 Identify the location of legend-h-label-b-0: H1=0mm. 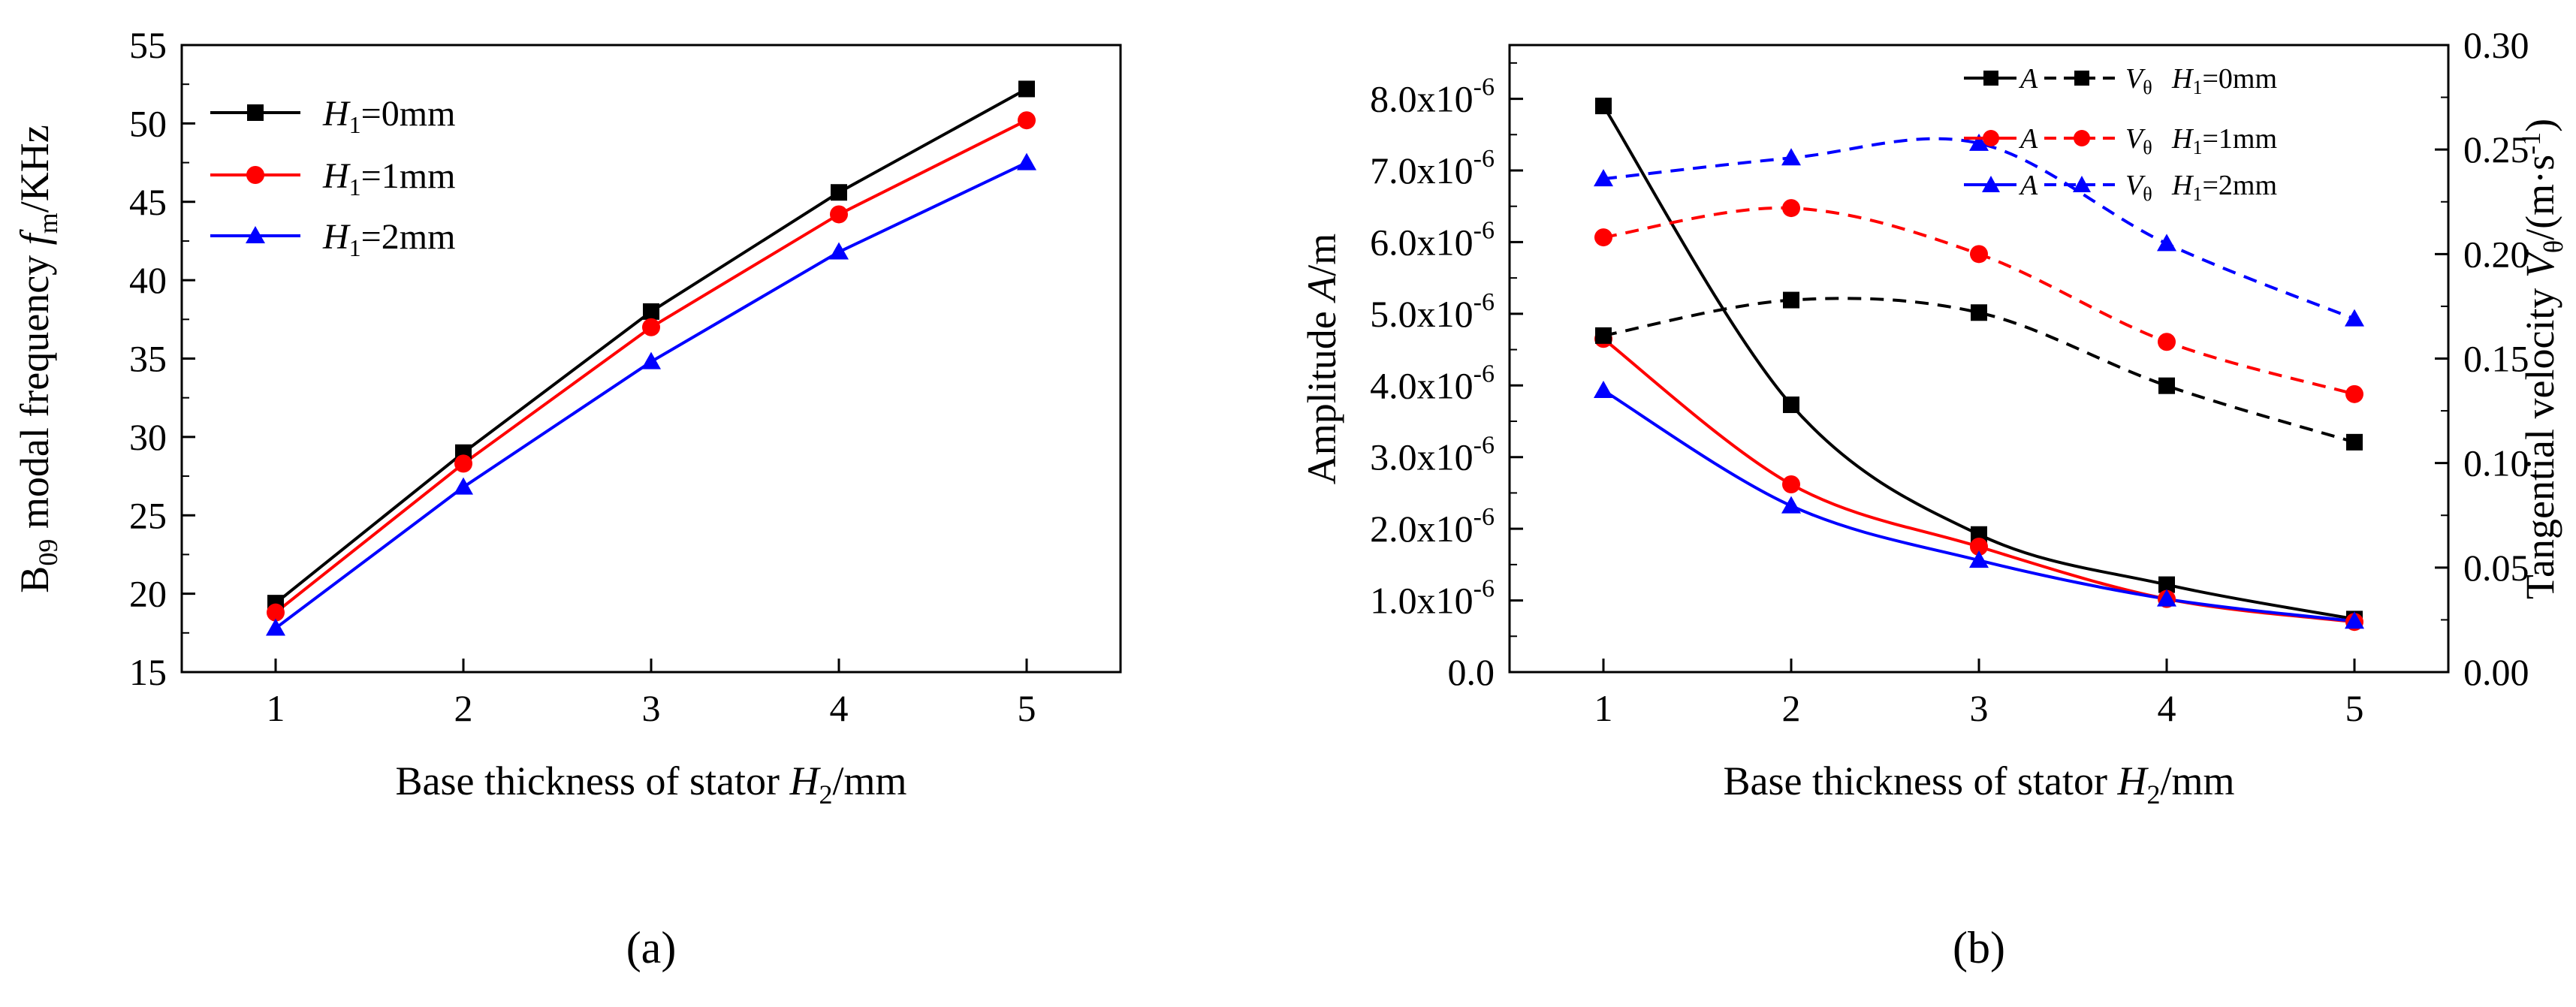
(2224, 81).